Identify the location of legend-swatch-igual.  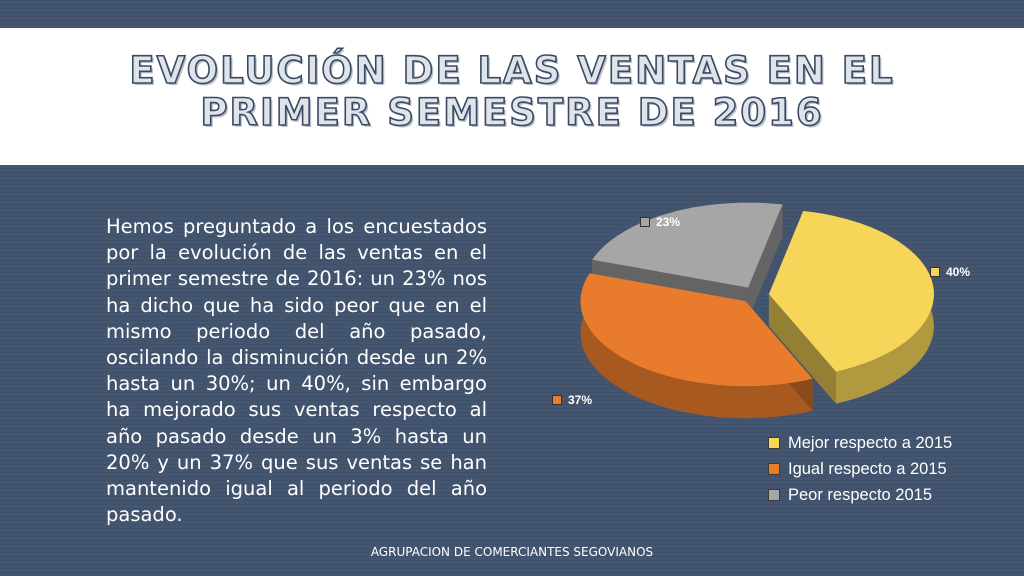
(774, 469).